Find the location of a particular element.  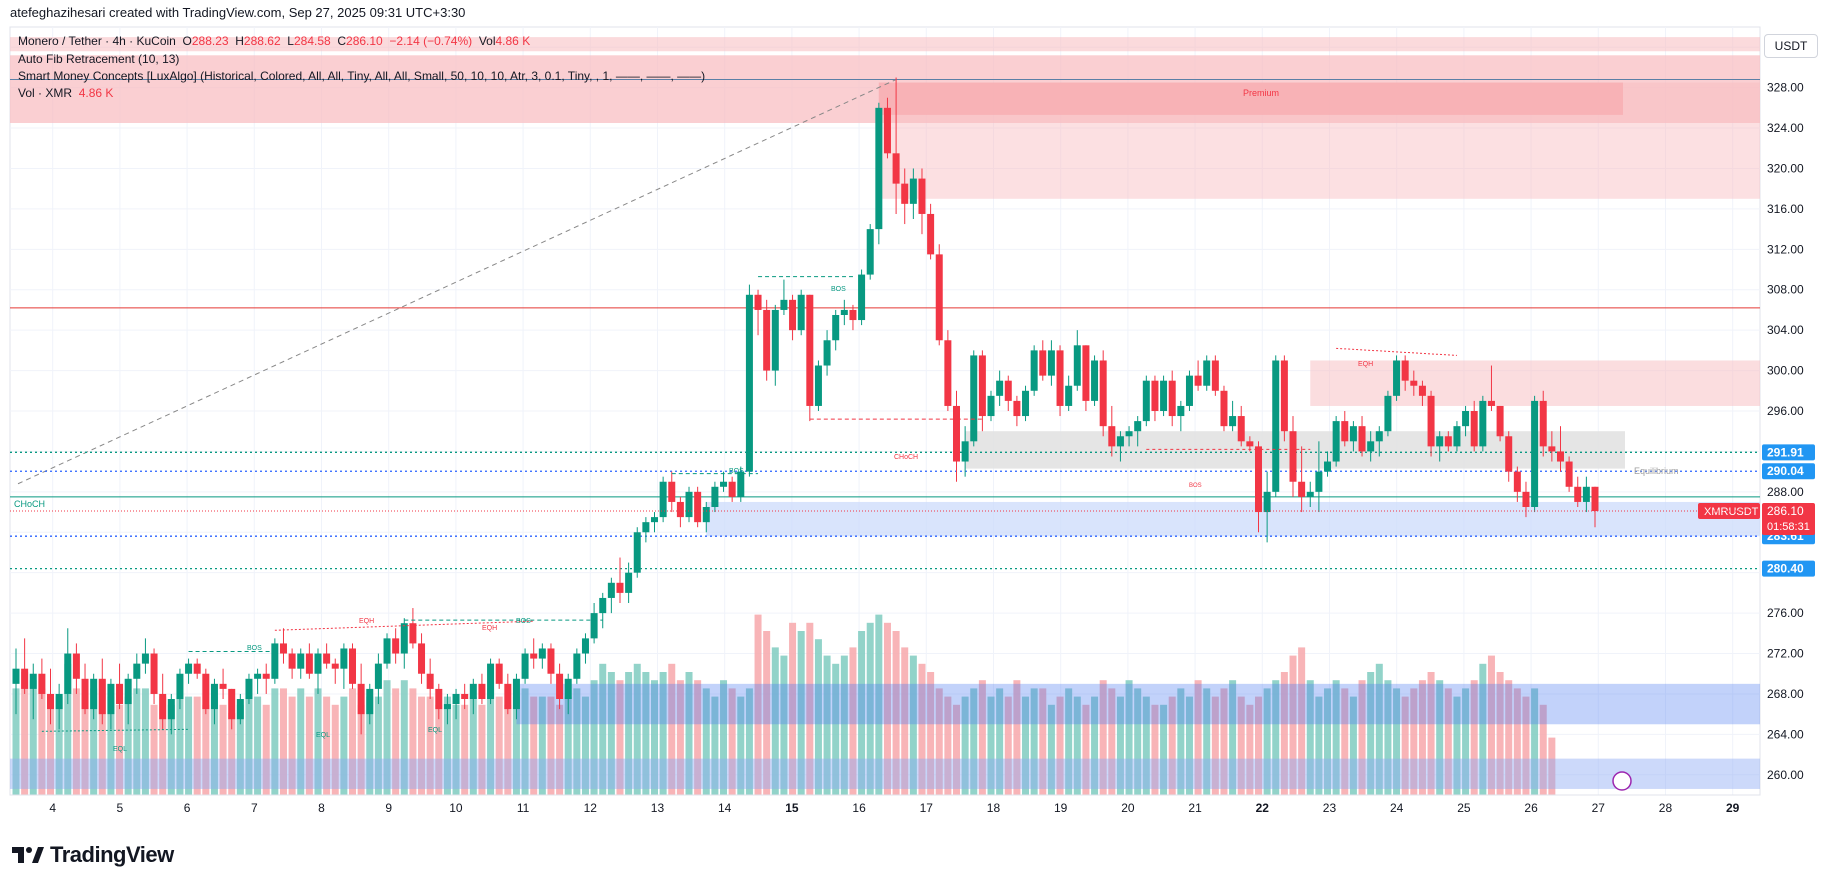

volume-indicator-legend: Vol · XMR 4.86 K is located at coordinates (66, 93).